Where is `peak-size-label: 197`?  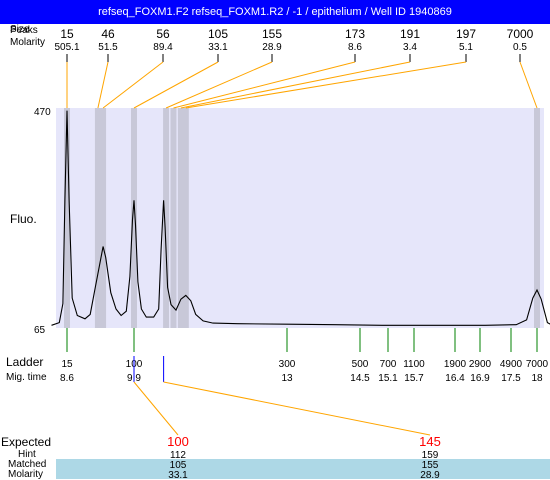
peak-size-label: 197 is located at coordinates (466, 34).